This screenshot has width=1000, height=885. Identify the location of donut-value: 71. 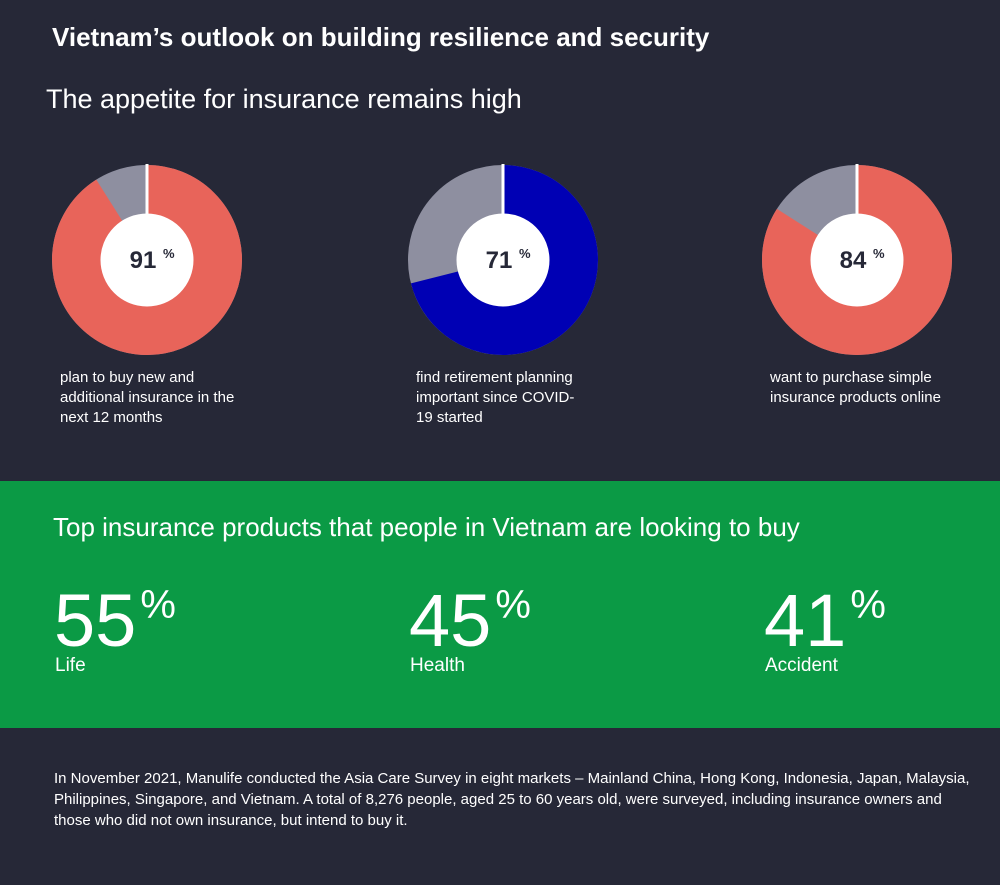
(499, 260).